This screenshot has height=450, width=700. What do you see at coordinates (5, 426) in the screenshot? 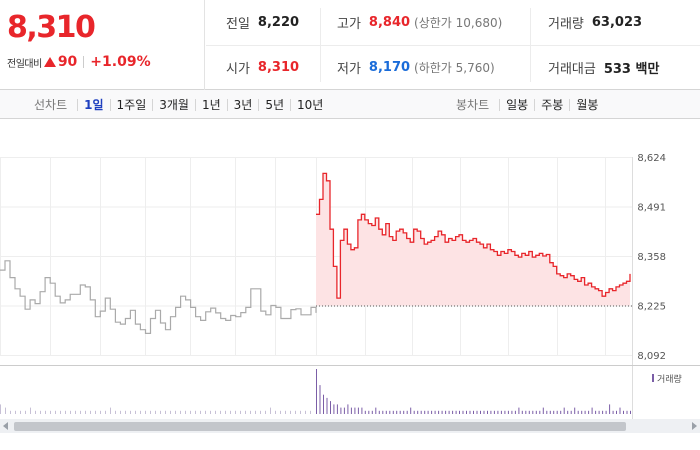
I see `scroll-left-icon` at bounding box center [5, 426].